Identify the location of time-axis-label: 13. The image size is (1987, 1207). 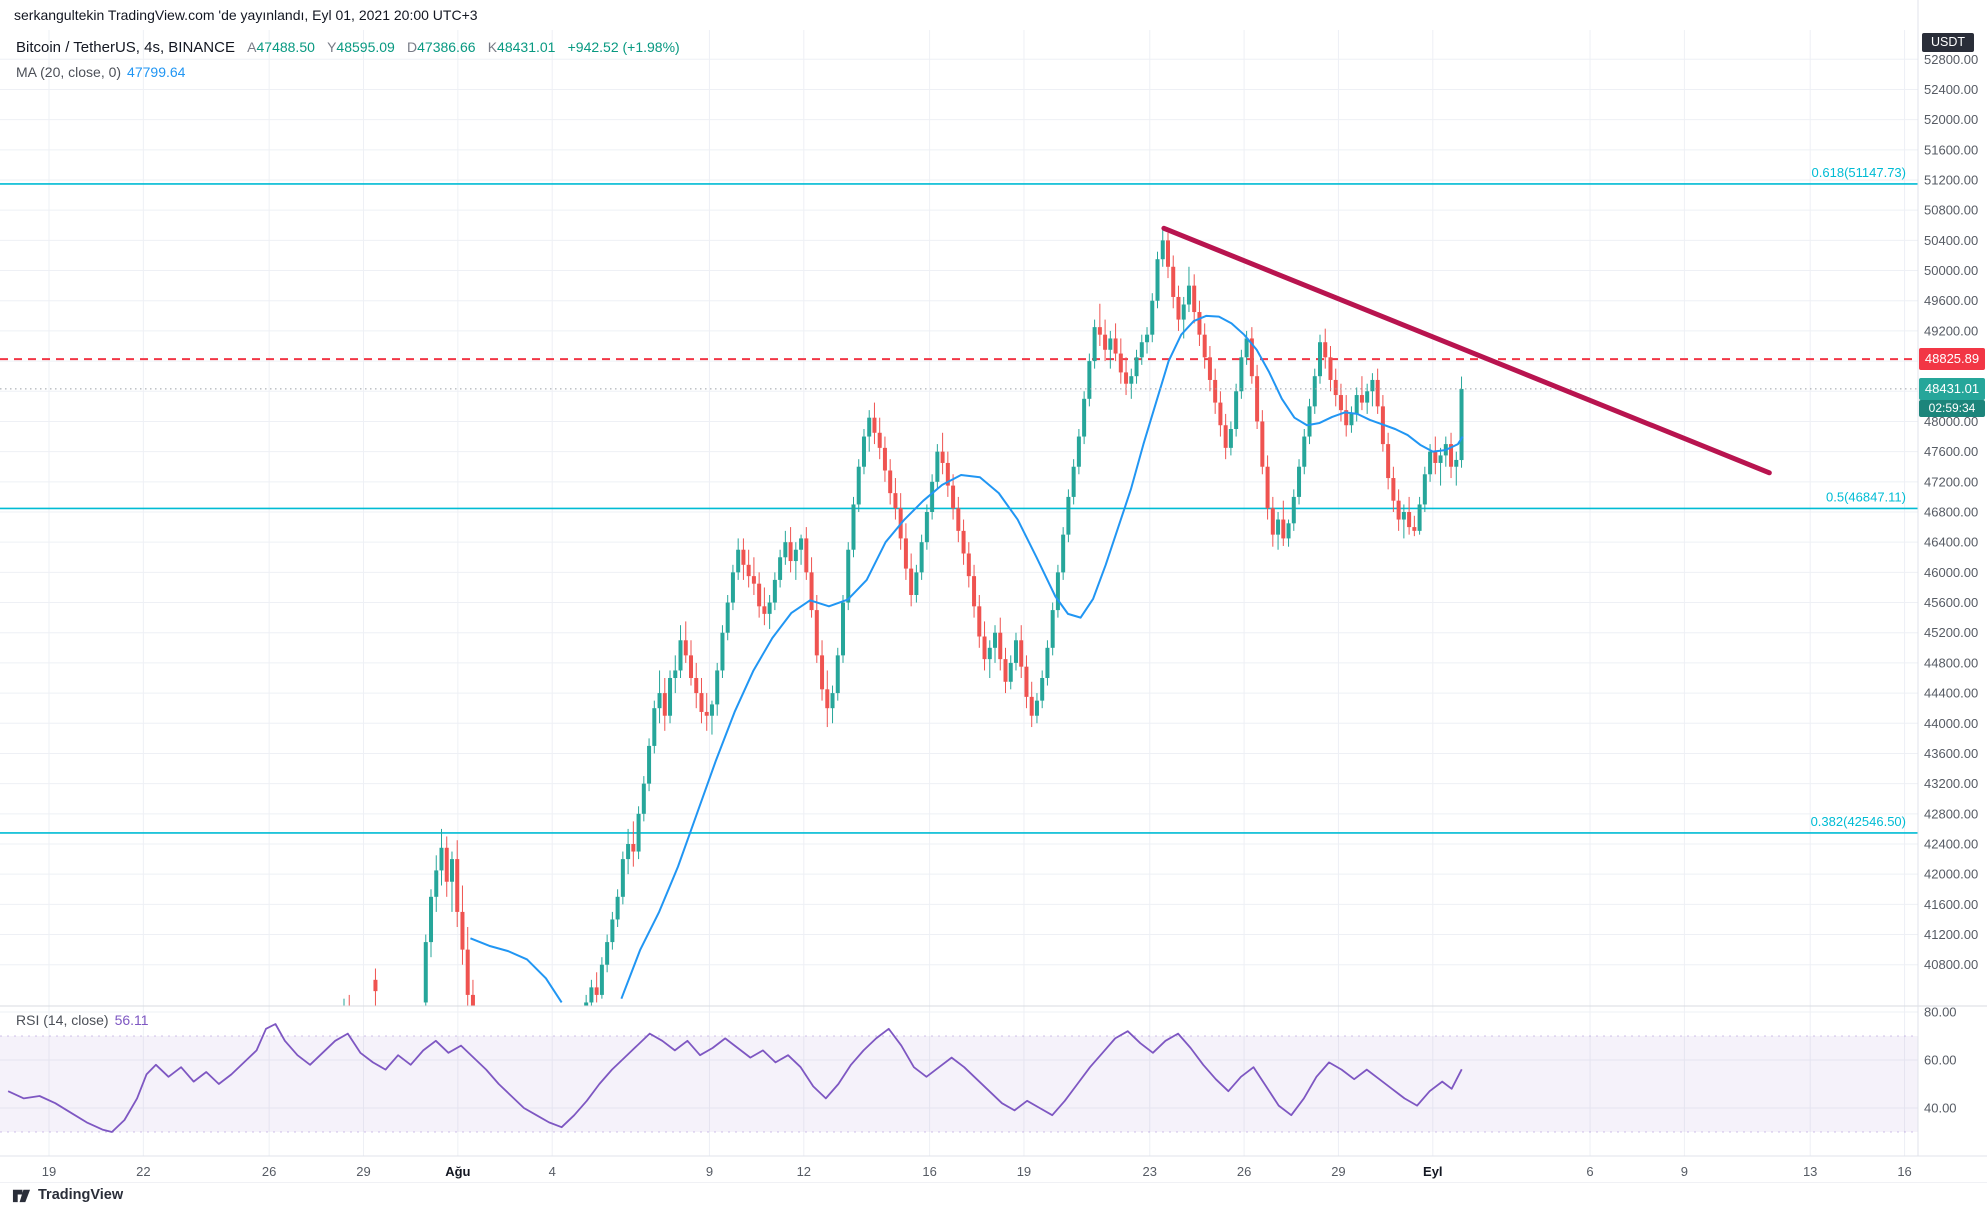
(1810, 1171).